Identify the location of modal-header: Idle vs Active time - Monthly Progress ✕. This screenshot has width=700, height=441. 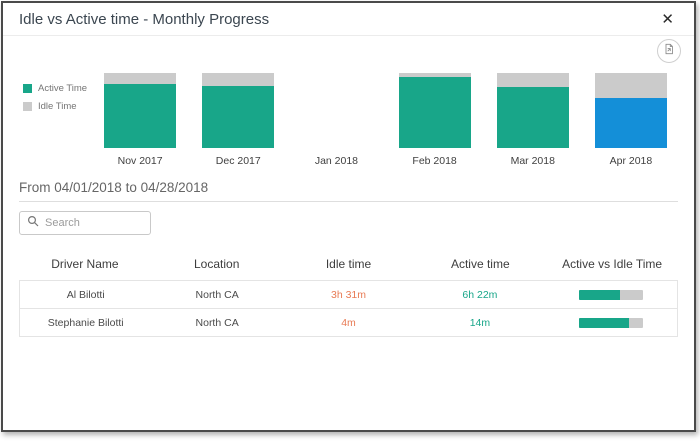
(348, 19).